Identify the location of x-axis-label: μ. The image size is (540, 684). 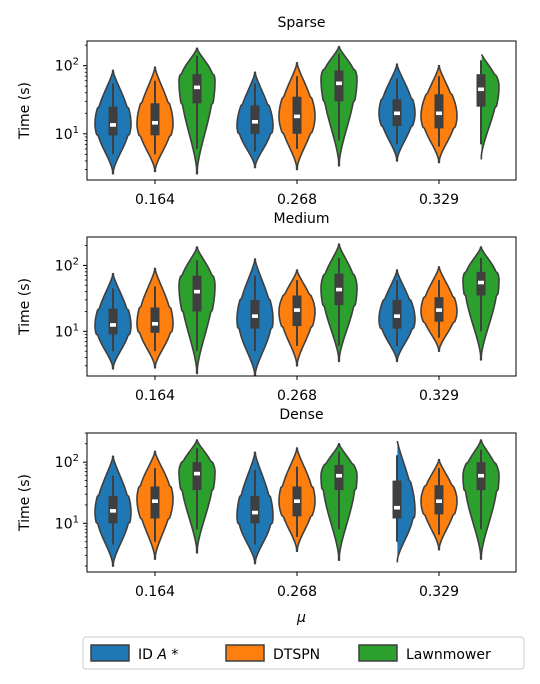
(301, 618).